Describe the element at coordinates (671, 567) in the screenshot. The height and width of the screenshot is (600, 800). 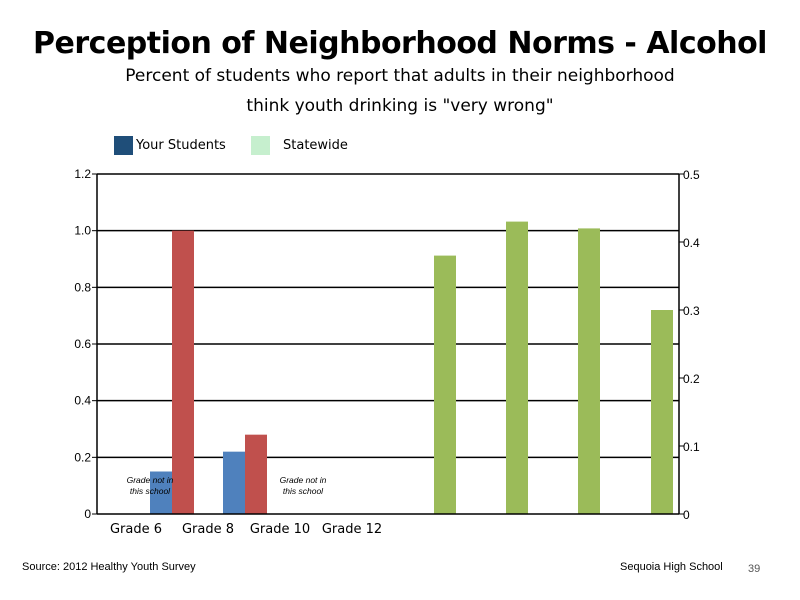
I see `school-name: Sequoia High School` at that location.